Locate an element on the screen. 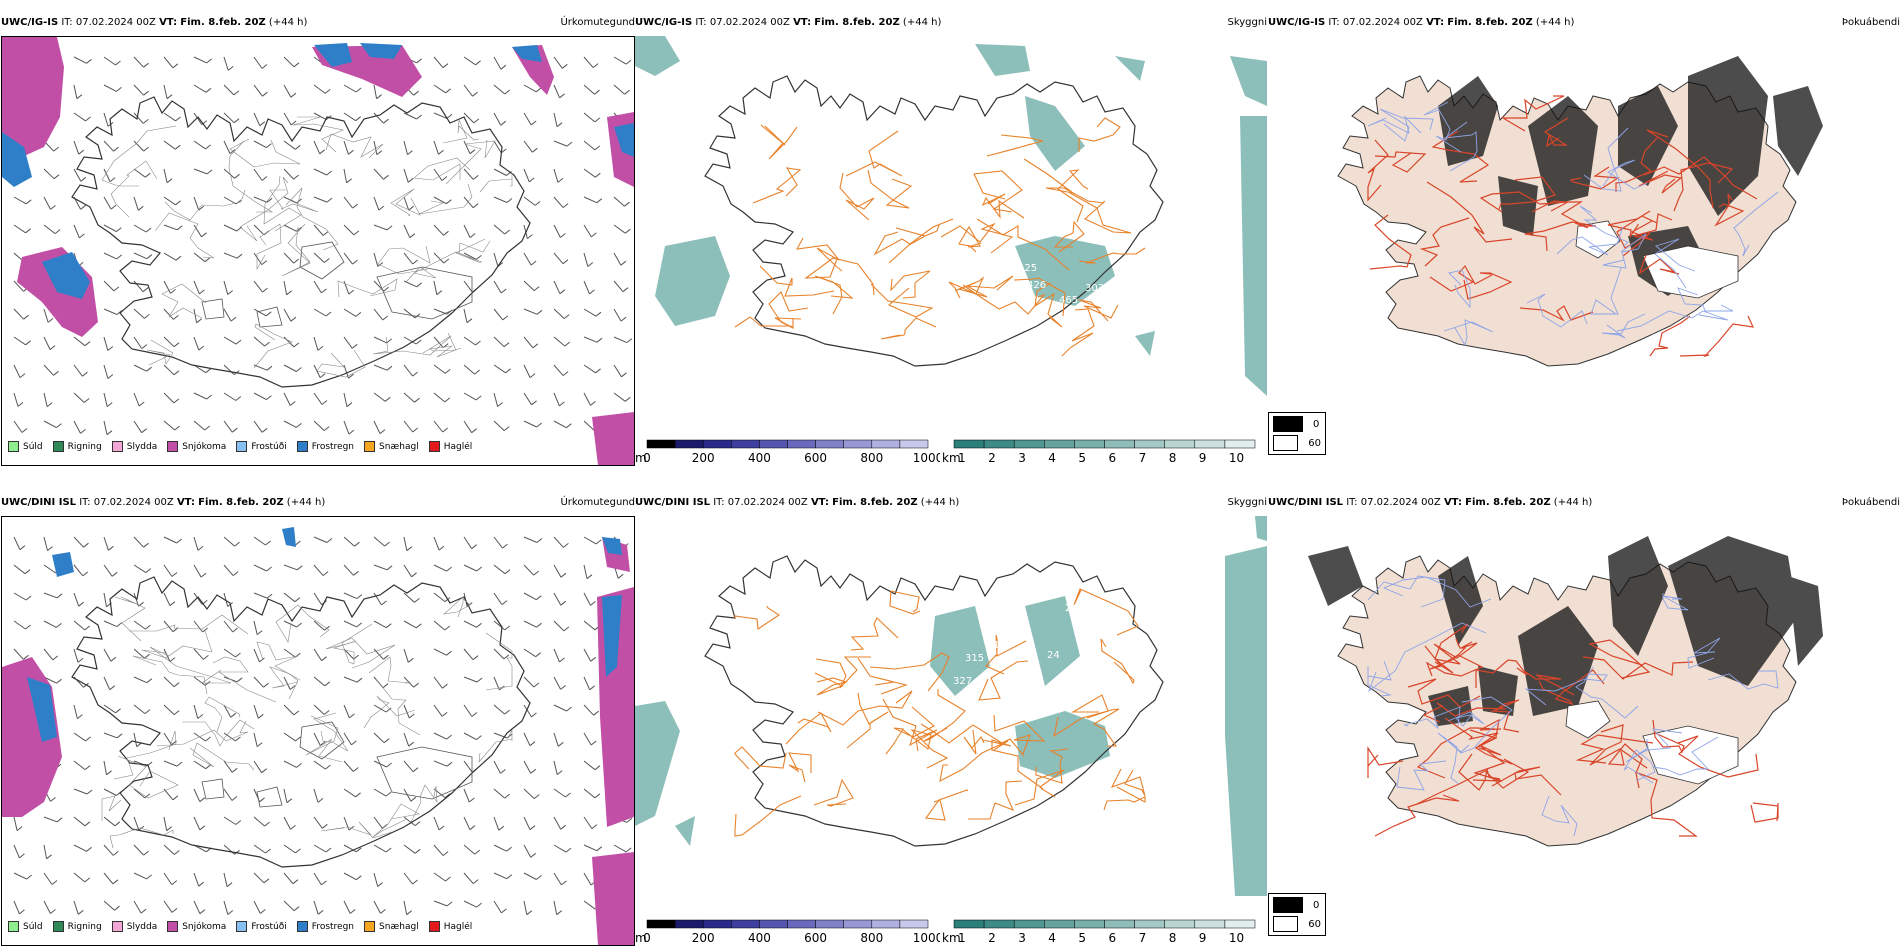 This screenshot has width=1900, height=950. colorbar-tick: 2 is located at coordinates (992, 458).